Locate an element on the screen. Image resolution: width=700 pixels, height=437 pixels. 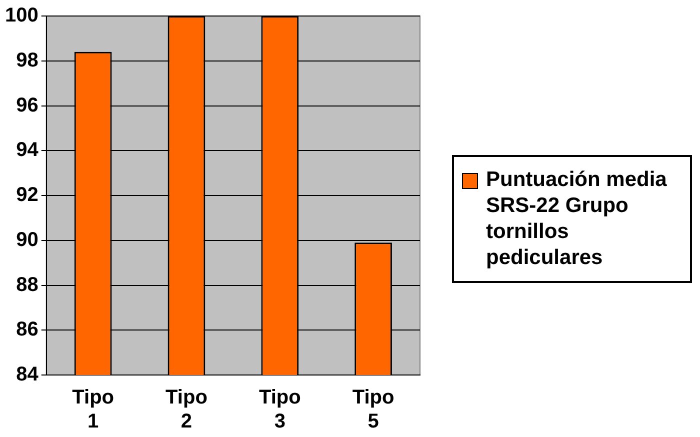
x-tick-label: Tipo 5 is located at coordinates (373, 409).